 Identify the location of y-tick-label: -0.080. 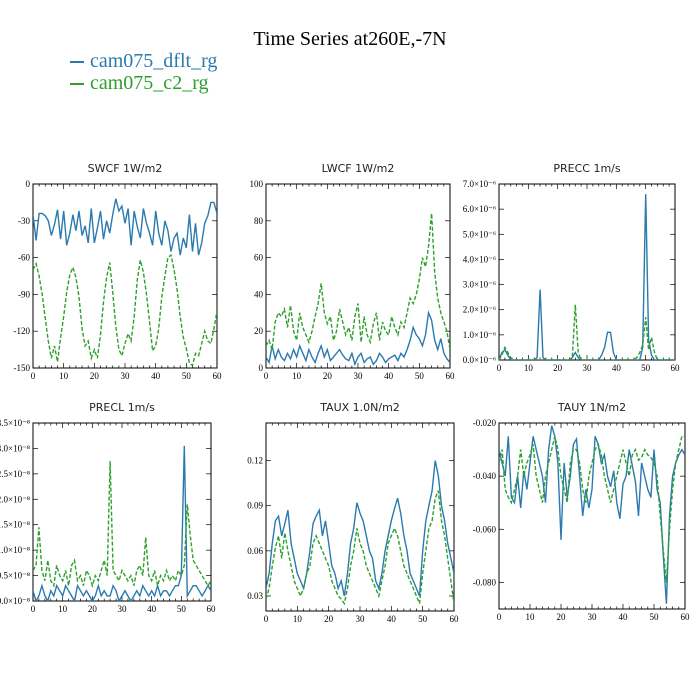
(485, 582).